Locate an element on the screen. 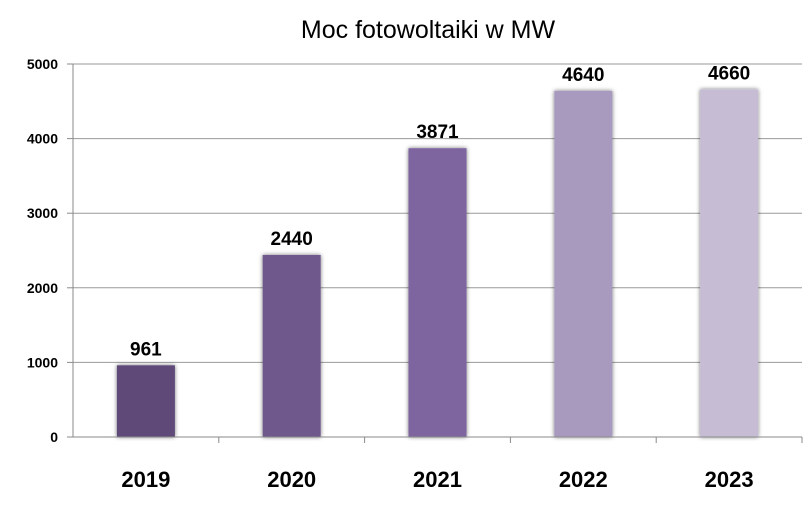 The height and width of the screenshot is (506, 812). y-tick-label: 0 is located at coordinates (54, 437).